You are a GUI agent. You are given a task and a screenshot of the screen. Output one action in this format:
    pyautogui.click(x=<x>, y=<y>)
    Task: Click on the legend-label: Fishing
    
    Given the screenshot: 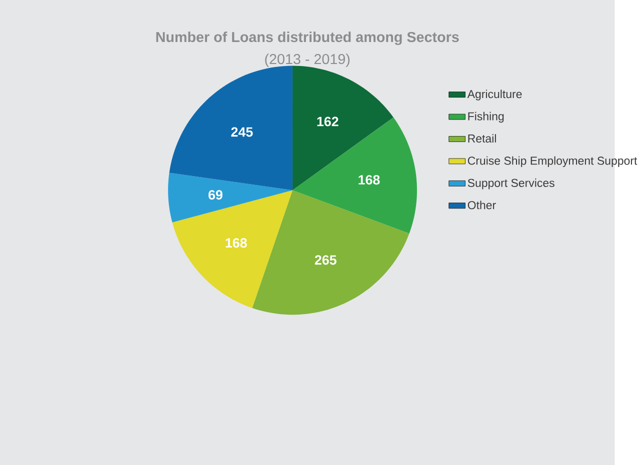 What is the action you would take?
    pyautogui.click(x=486, y=117)
    